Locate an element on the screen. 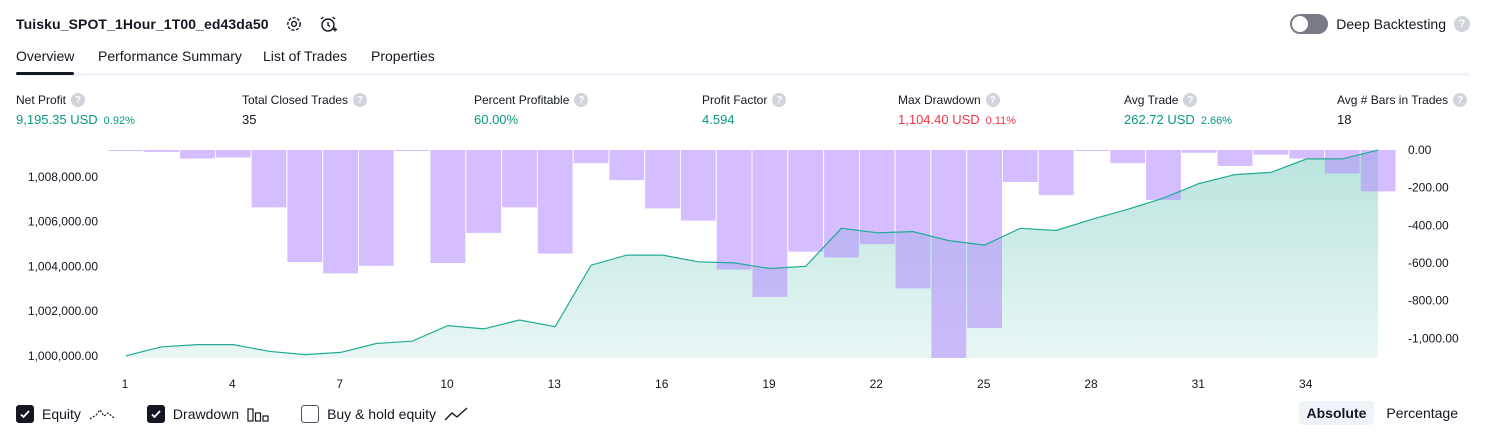  tab-performance-summary: Performance Summary is located at coordinates (170, 56).